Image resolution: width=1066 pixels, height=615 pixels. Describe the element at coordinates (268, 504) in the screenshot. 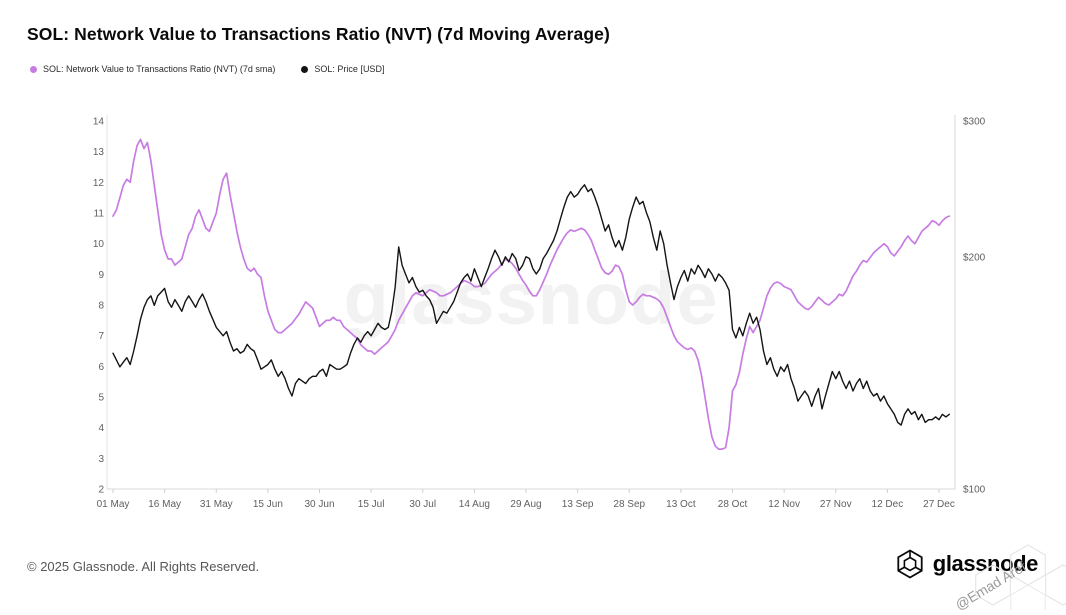

I see `x-axis-label: 15 Jun` at that location.